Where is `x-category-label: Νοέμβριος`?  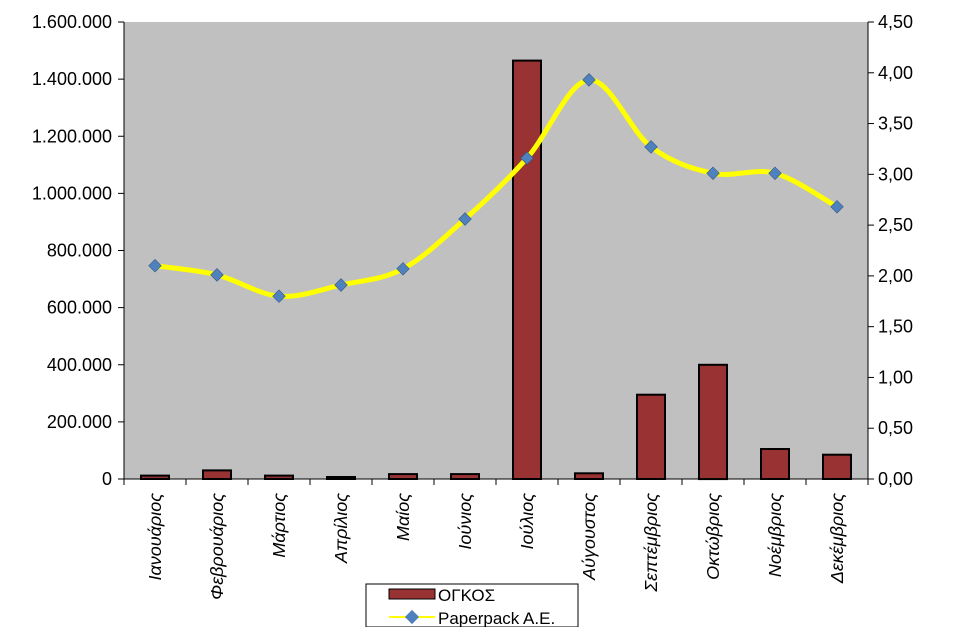 x-category-label: Νοέμβριος is located at coordinates (775, 535).